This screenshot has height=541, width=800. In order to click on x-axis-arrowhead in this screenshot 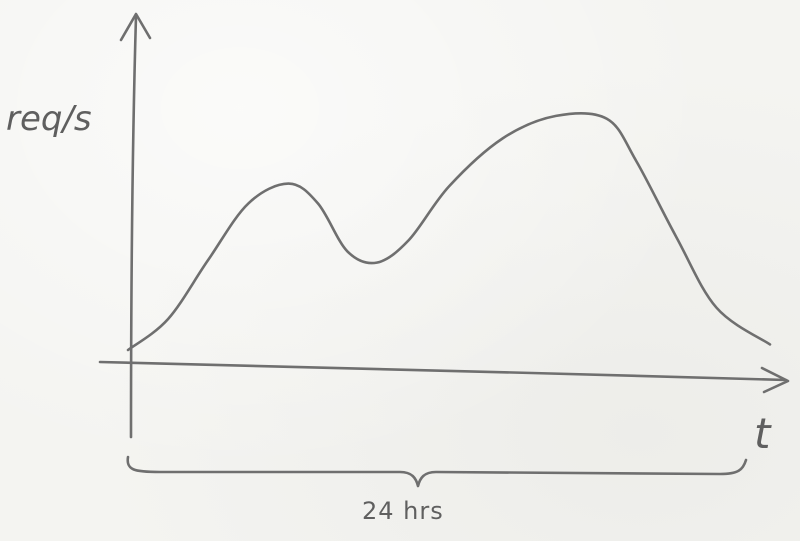, I will do `click(775, 380)`.